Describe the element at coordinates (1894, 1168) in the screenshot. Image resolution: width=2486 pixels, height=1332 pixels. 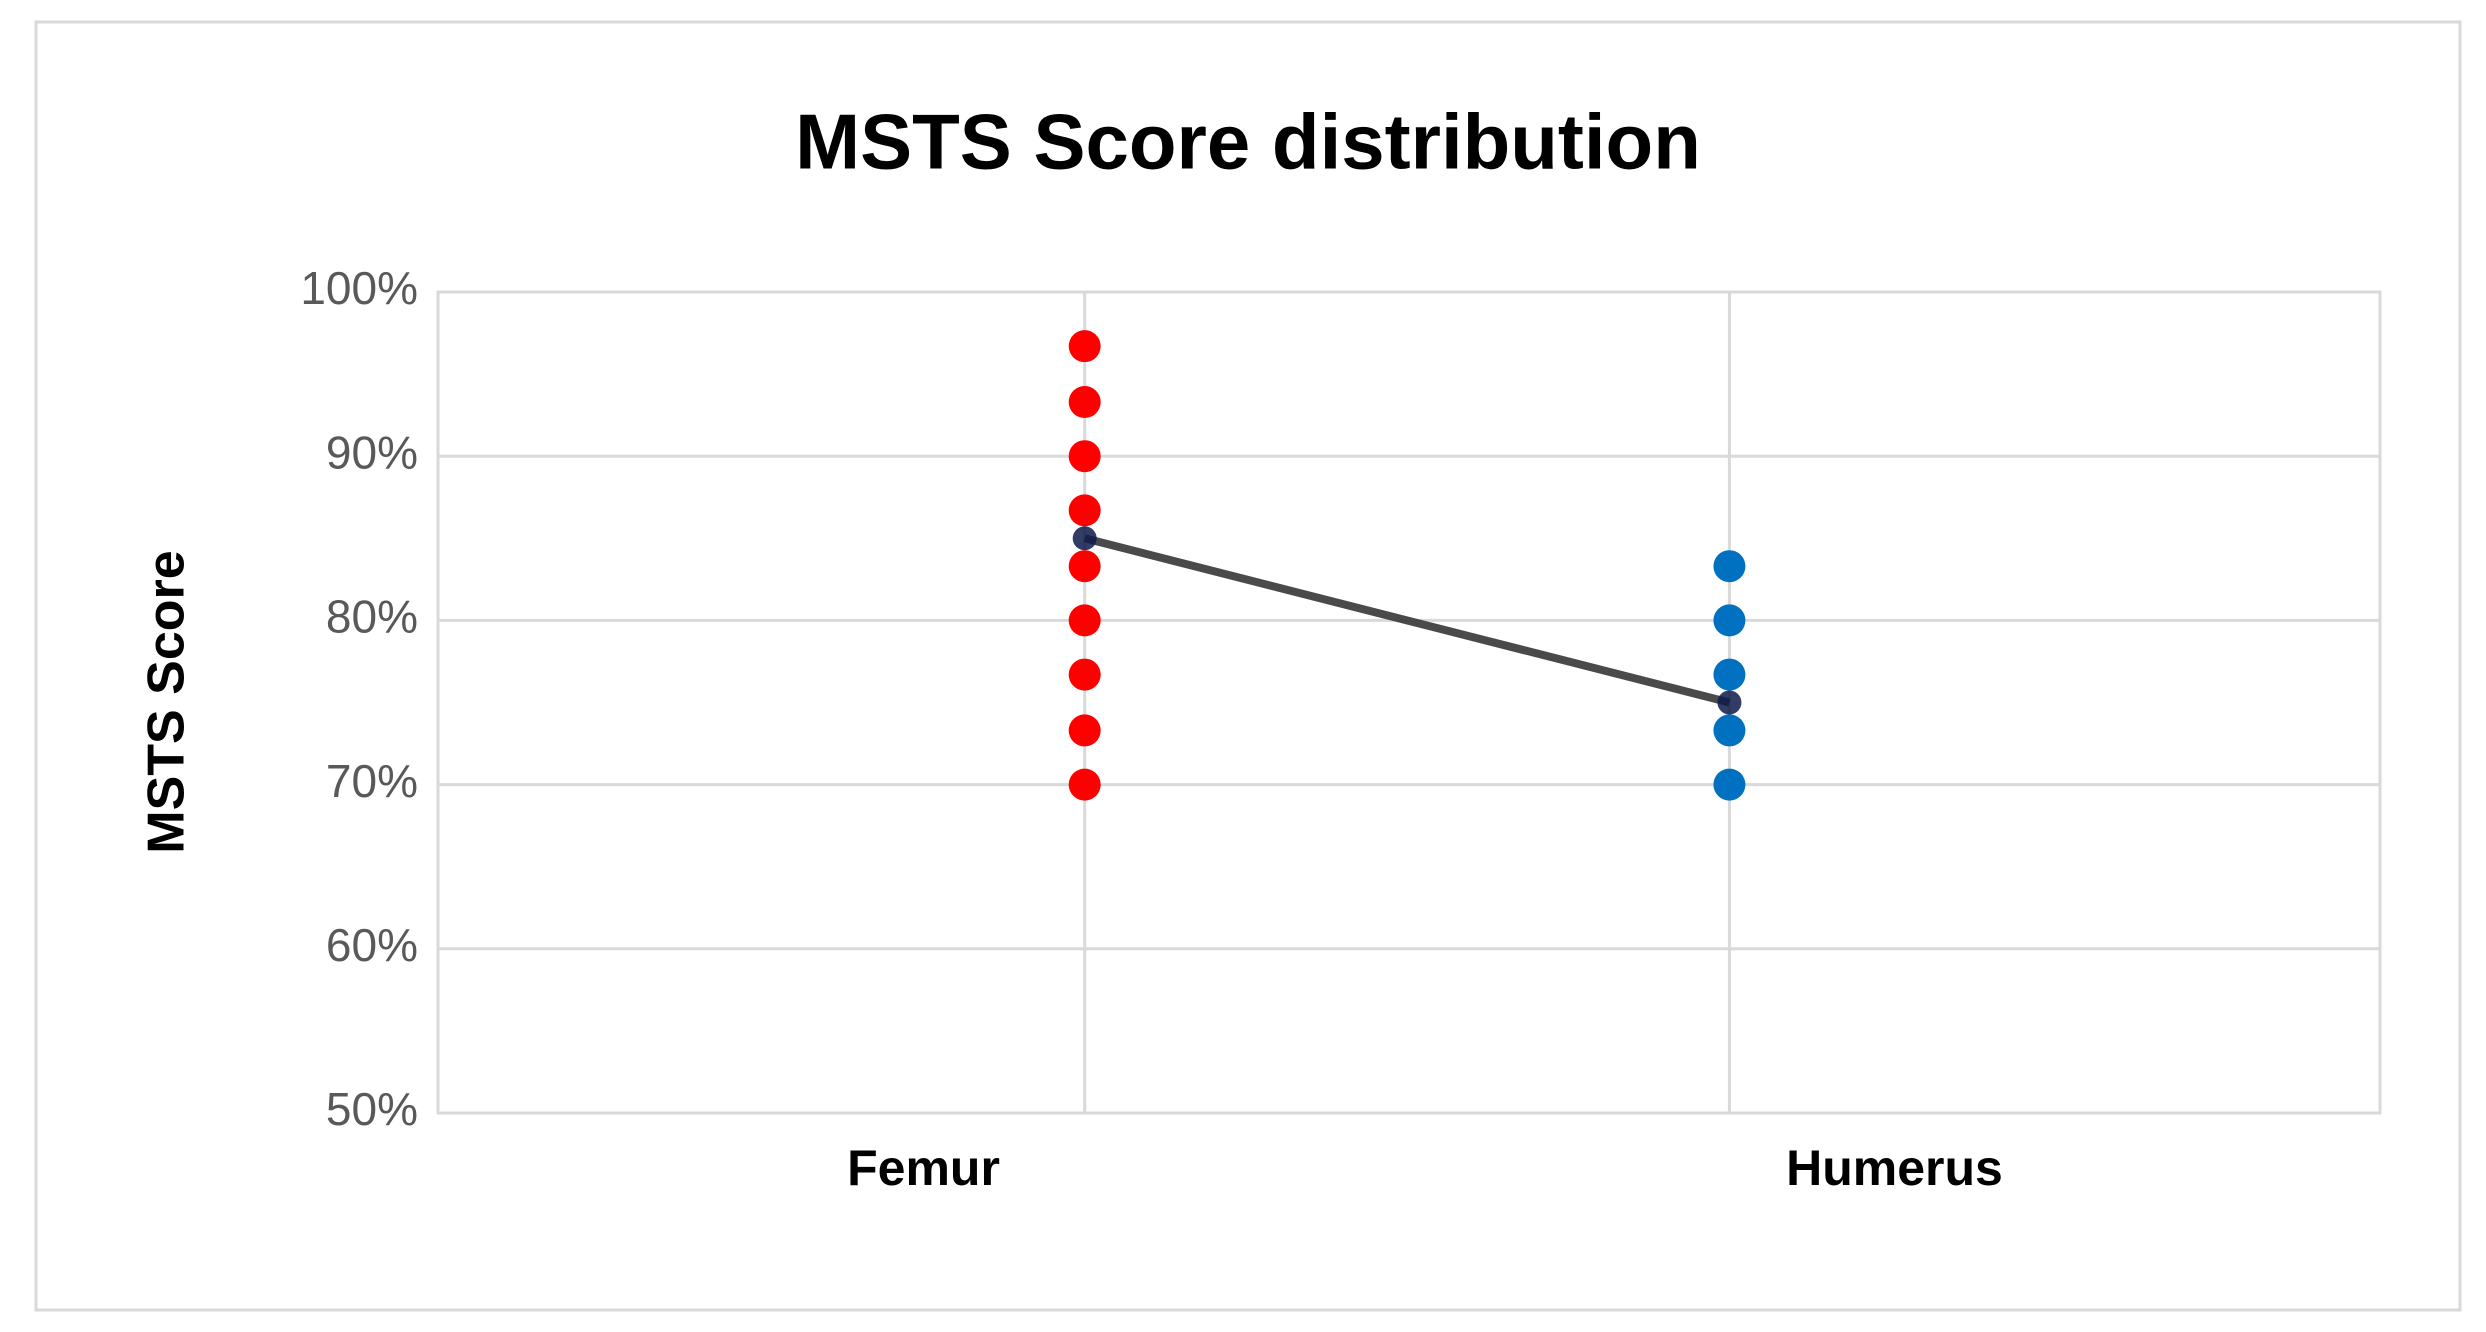
I see `x-tick-label: Humerus` at that location.